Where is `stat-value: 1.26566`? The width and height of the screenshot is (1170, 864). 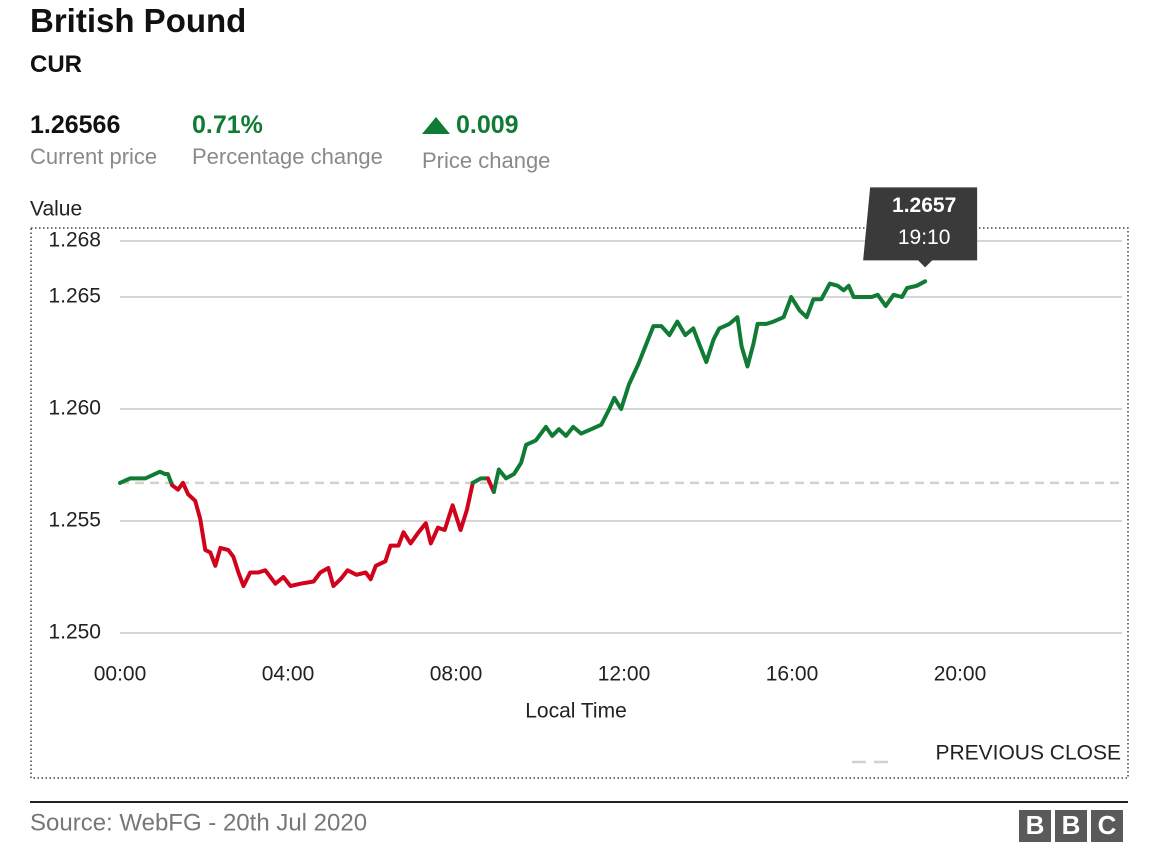 stat-value: 1.26566 is located at coordinates (75, 125).